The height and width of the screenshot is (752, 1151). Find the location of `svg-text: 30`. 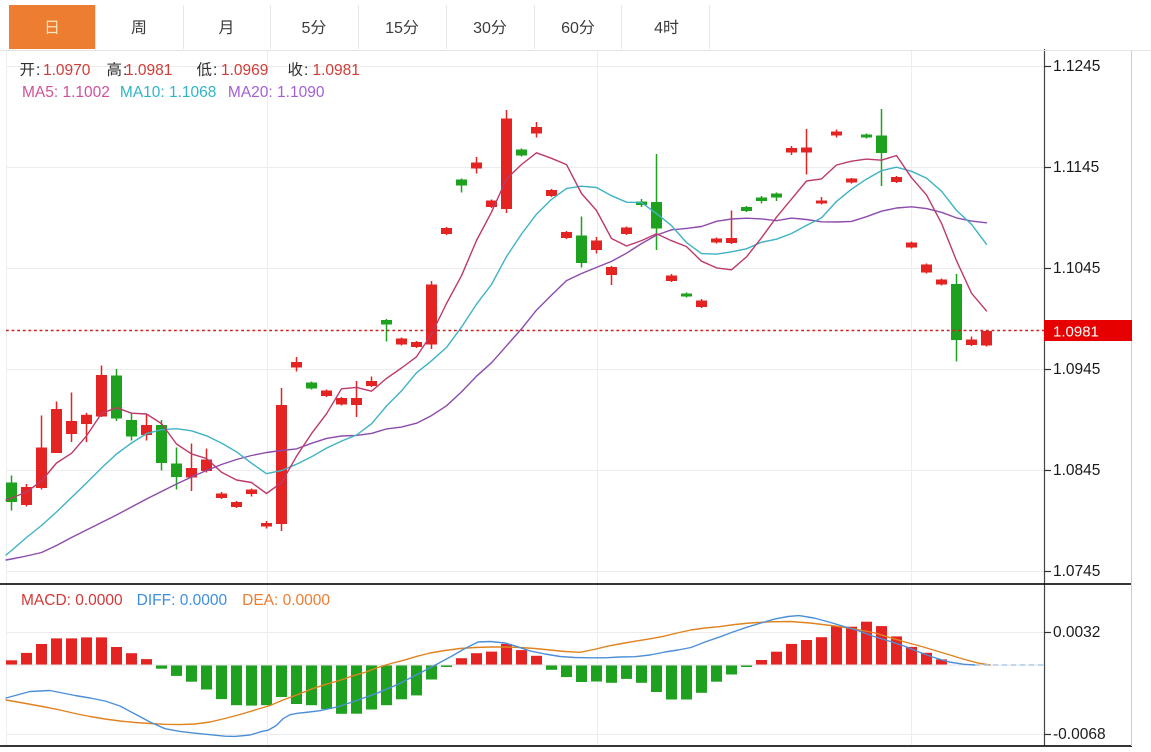

svg-text: 30 is located at coordinates (482, 28).